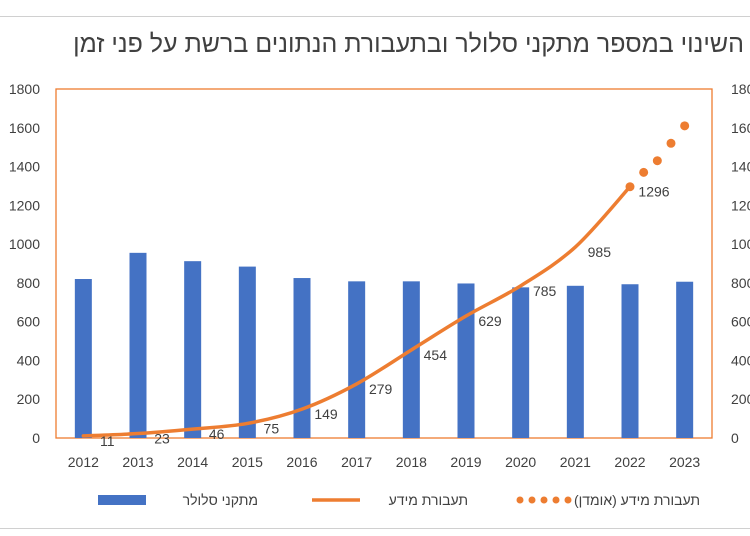 Image resolution: width=750 pixels, height=536 pixels. I want to click on line-data-label: 23, so click(162, 439).